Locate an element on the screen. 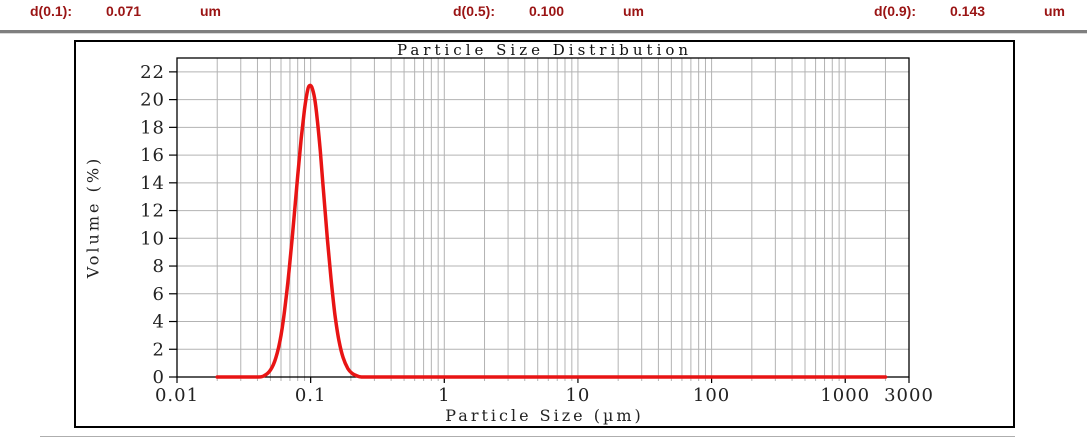 The width and height of the screenshot is (1087, 438). y-tick-label: 4 is located at coordinates (159, 322).